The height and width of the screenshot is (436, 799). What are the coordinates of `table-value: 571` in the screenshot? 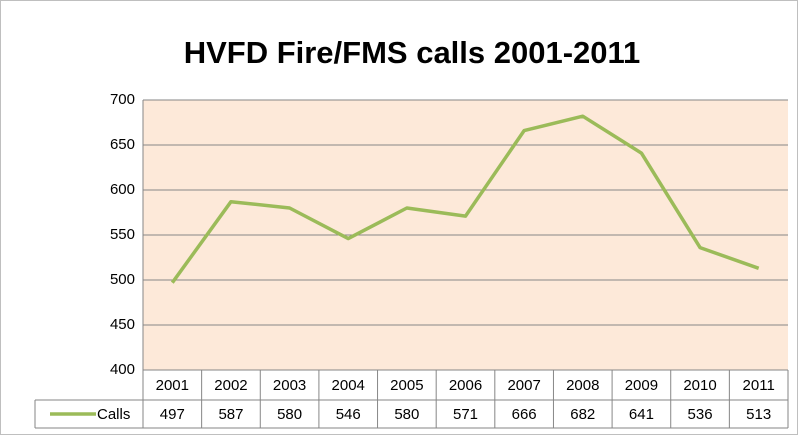 It's located at (465, 414).